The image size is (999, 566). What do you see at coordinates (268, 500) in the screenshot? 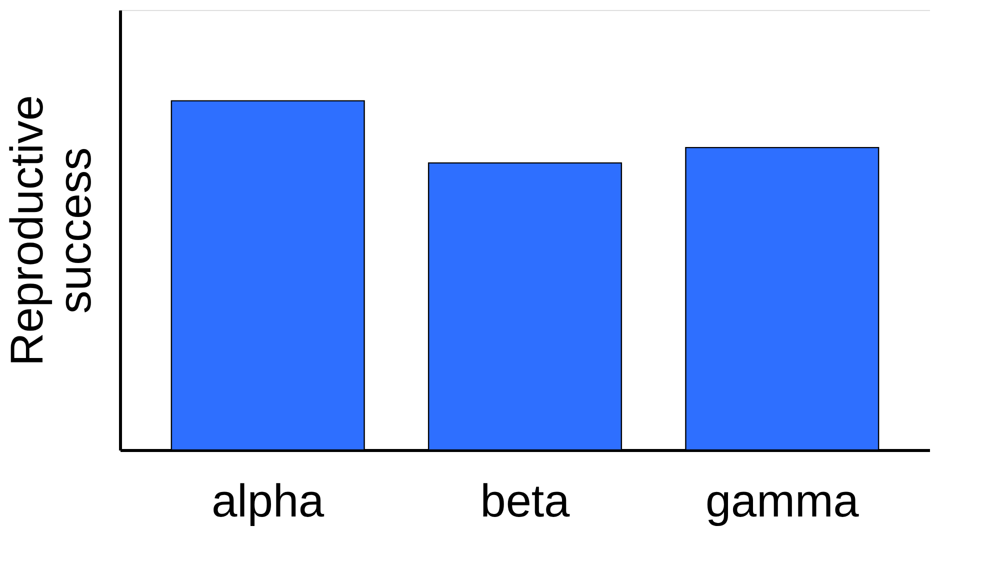
I see `x-tick-label: alpha` at bounding box center [268, 500].